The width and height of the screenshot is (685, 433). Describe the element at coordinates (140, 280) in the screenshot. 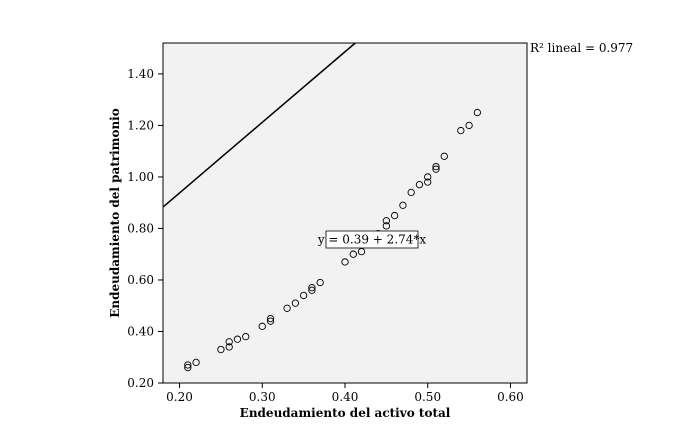

I see `y-tick-label: 0.60` at that location.